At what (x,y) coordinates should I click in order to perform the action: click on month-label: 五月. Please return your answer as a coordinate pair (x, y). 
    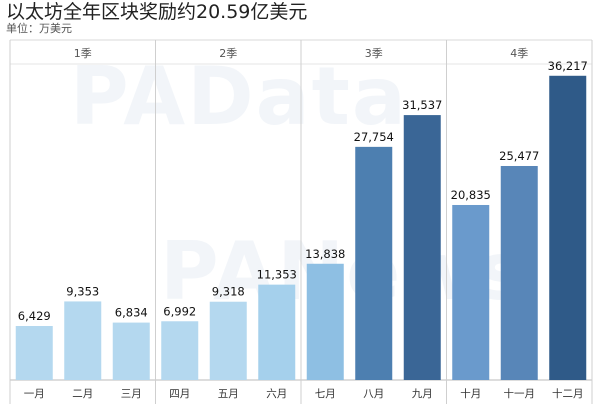
    Looking at the image, I should click on (228, 394).